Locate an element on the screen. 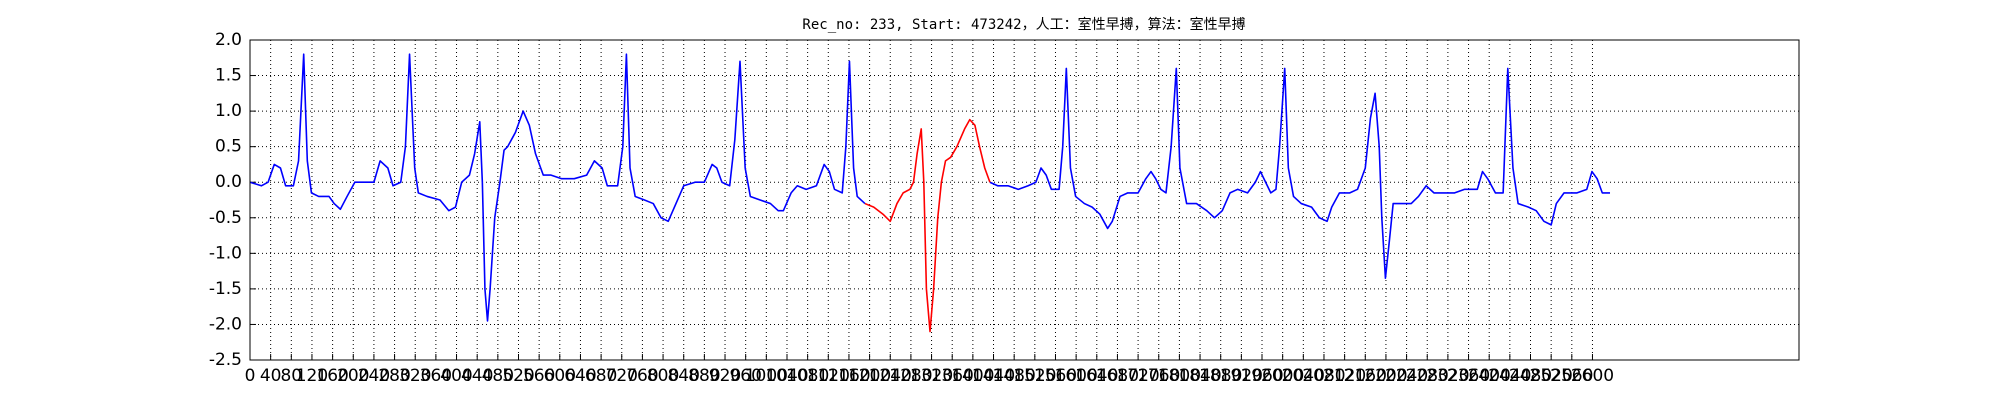 This screenshot has width=2000, height=400. x-tick-label: 840 is located at coordinates (683, 376).